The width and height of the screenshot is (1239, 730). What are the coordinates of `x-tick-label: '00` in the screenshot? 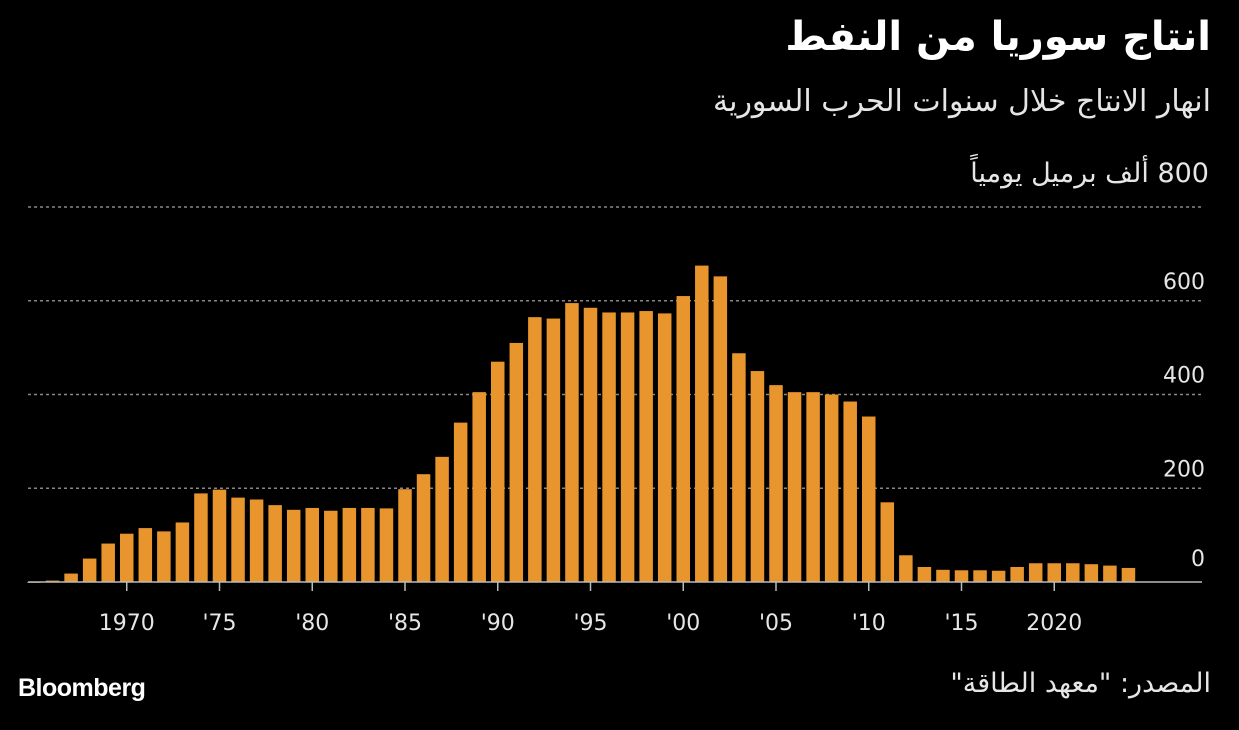 It's located at (683, 623).